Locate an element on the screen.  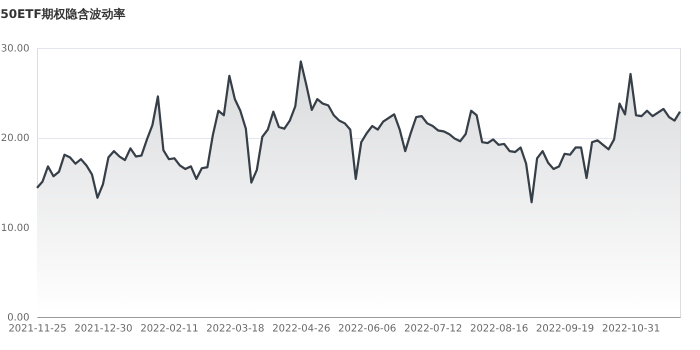
y-tick-label: 20.00 is located at coordinates (15, 138).